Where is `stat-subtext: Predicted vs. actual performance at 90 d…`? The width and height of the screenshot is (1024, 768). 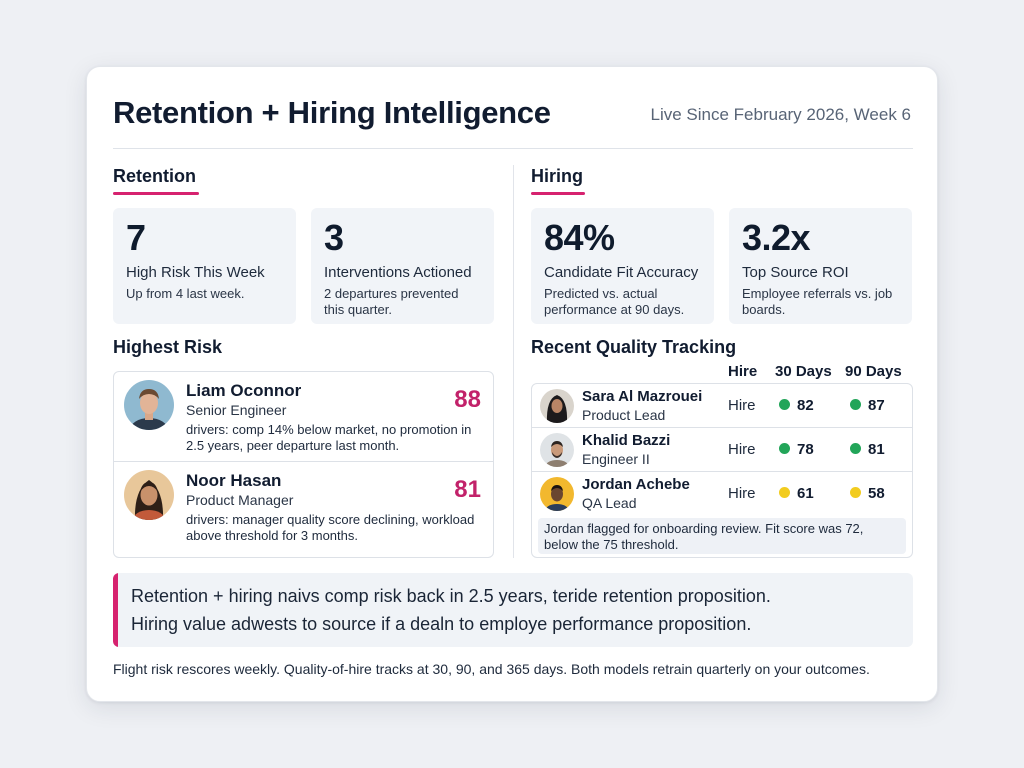
stat-subtext: Predicted vs. actual performance at 90 d… is located at coordinates (614, 301).